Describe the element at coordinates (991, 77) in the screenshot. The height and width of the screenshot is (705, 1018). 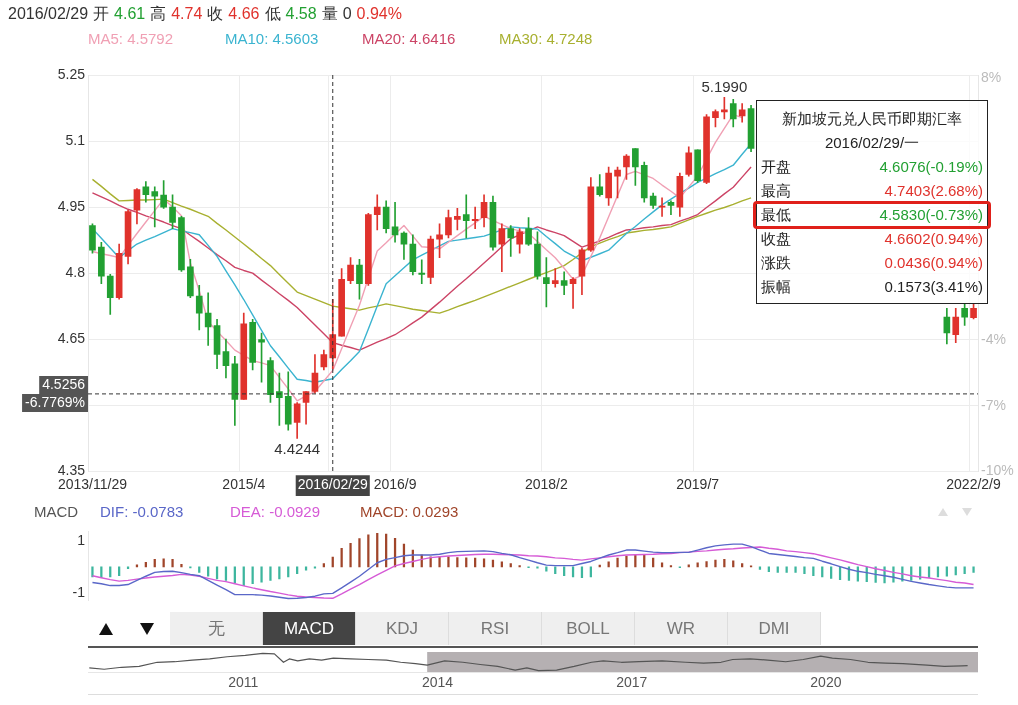
I see `y2-tick-label: 8%` at that location.